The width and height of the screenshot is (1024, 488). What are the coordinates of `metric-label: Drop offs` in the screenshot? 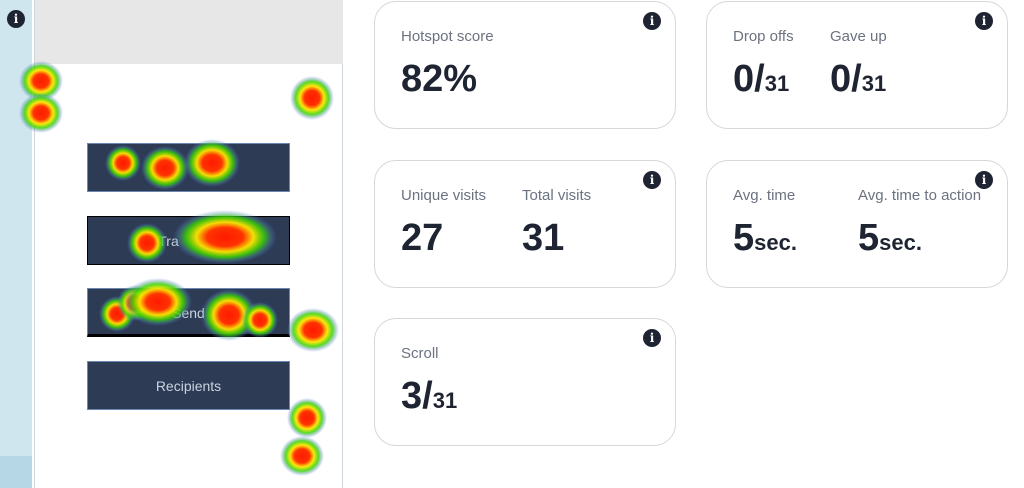 It's located at (763, 36).